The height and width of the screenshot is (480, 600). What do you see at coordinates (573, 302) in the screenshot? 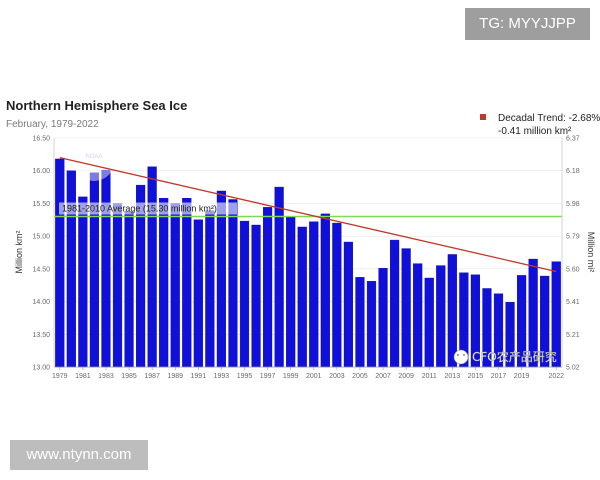
I see `y-tick-right: 5.41` at bounding box center [573, 302].